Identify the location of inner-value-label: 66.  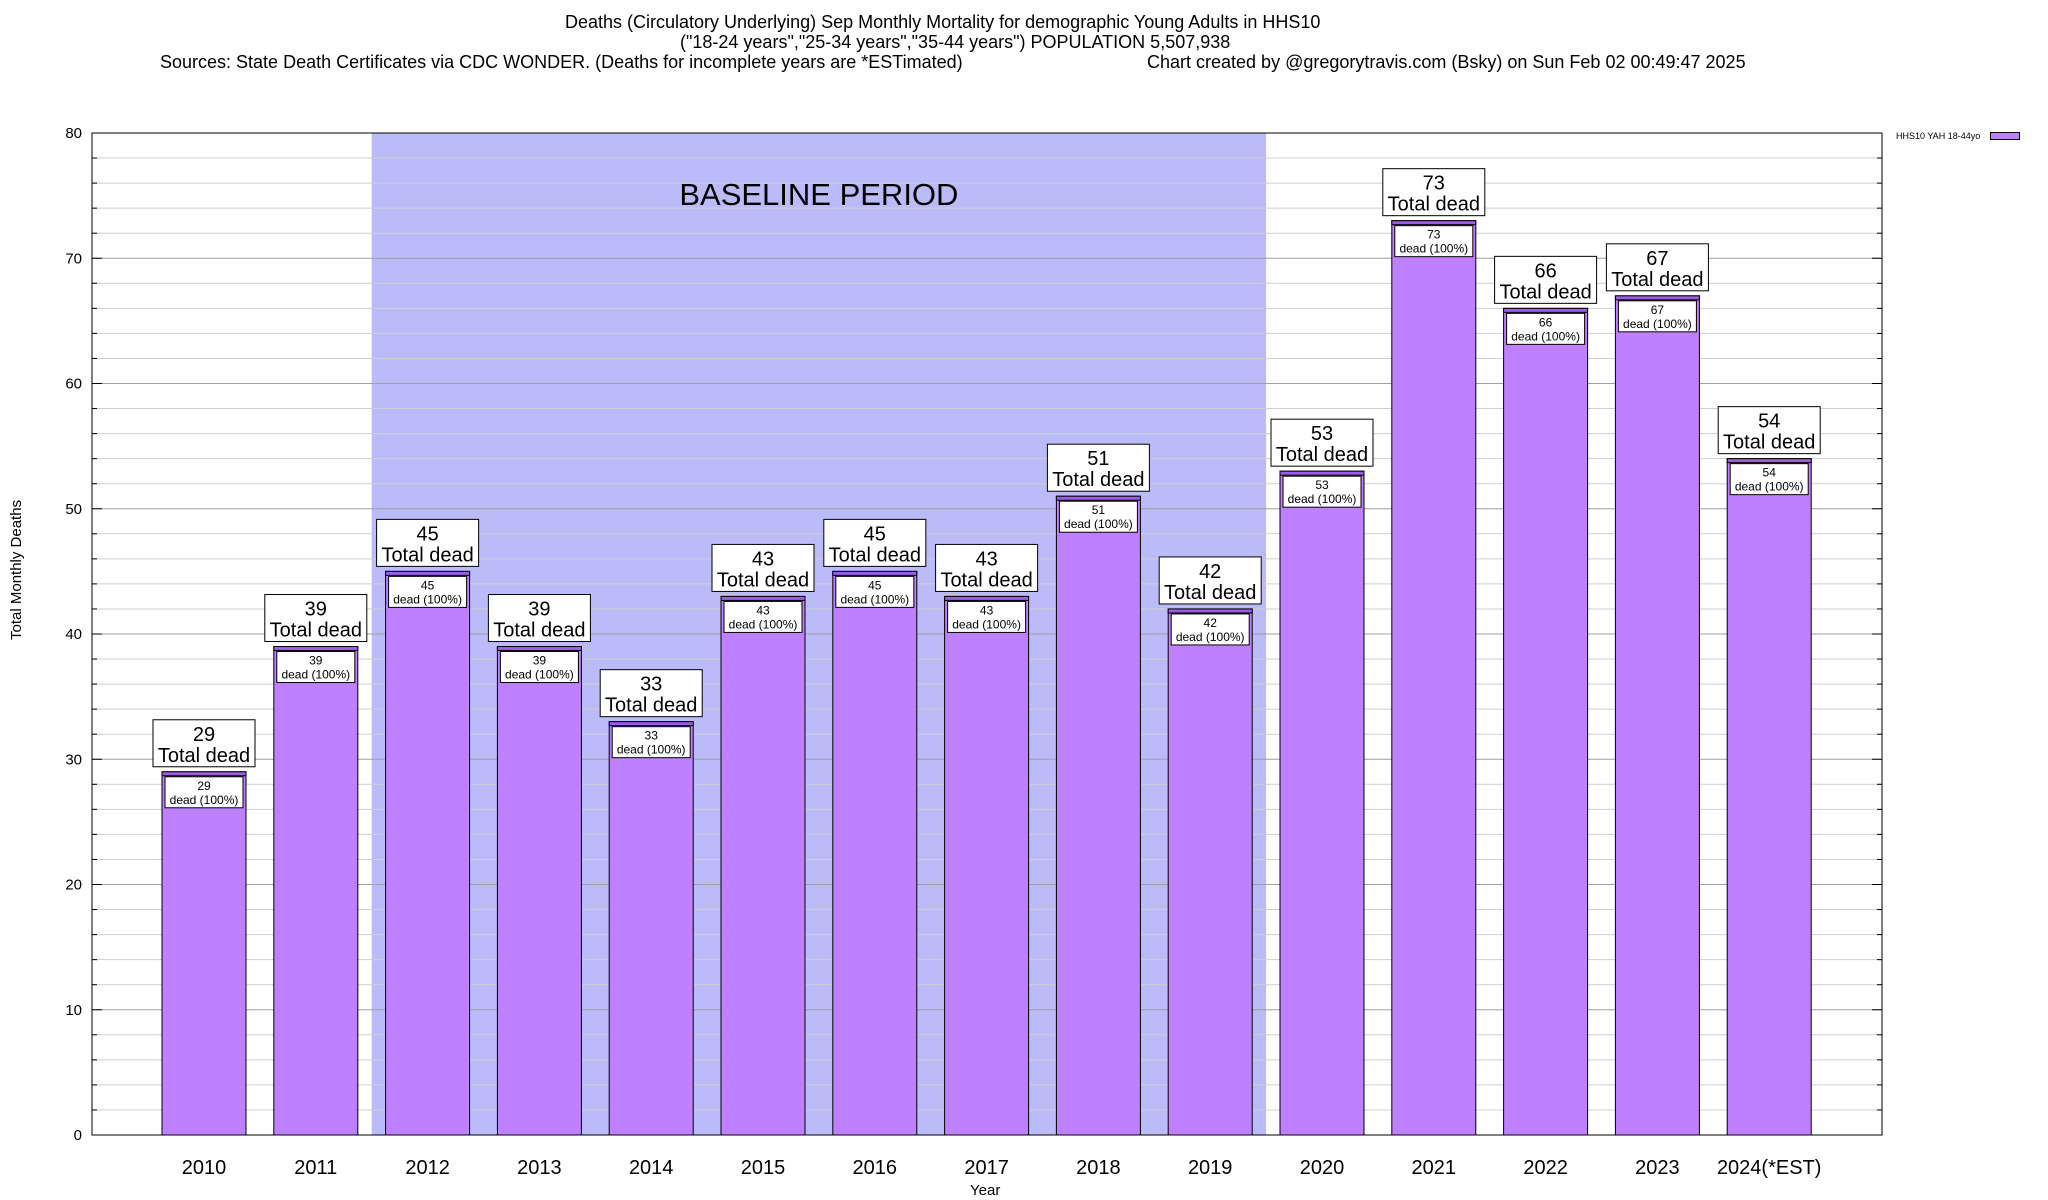
(1546, 322).